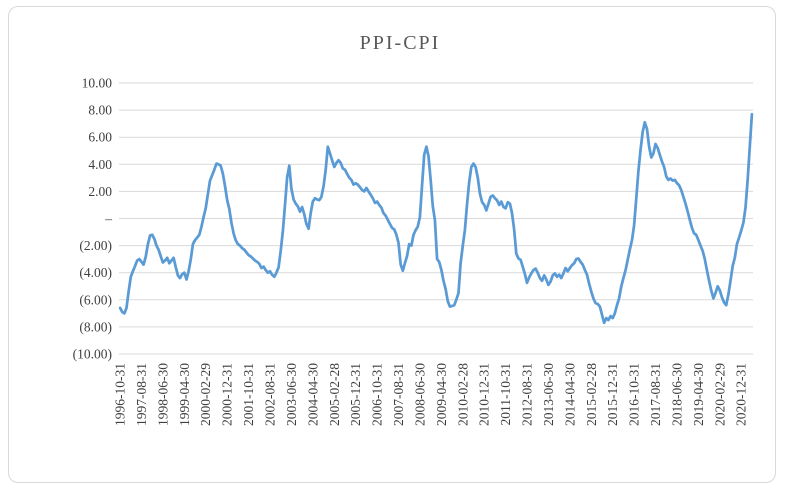 This screenshot has width=785, height=491. Describe the element at coordinates (612, 394) in the screenshot. I see `x-axis-tick-label: 2015-12-31` at that location.